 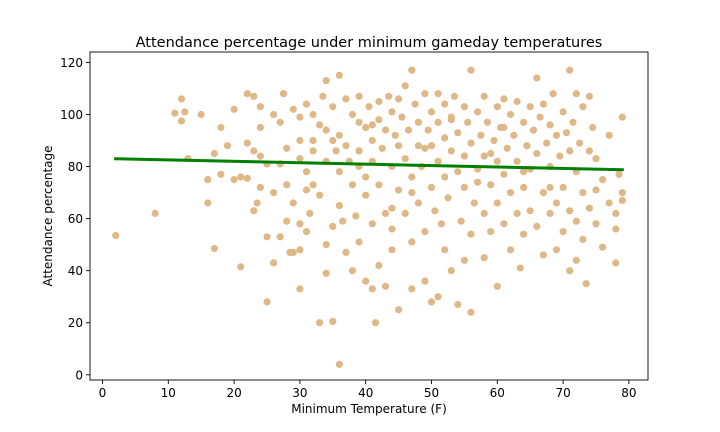 What do you see at coordinates (75, 271) in the screenshot?
I see `y-tick-label: 40` at bounding box center [75, 271].